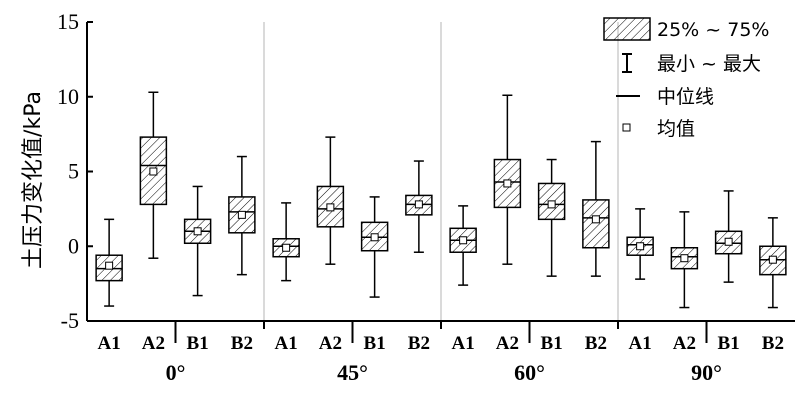 The image size is (800, 410). What do you see at coordinates (197, 241) in the screenshot?
I see `box-0°-B1` at bounding box center [197, 241].